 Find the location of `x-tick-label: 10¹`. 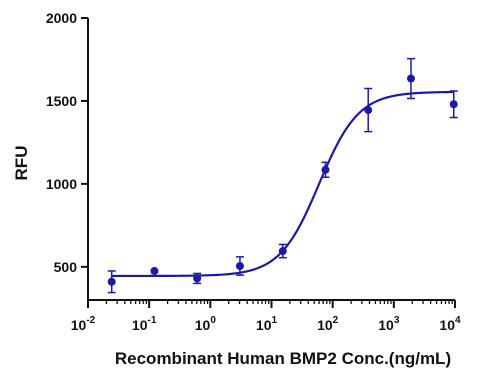

x-tick-label: 10¹ is located at coordinates (267, 324).